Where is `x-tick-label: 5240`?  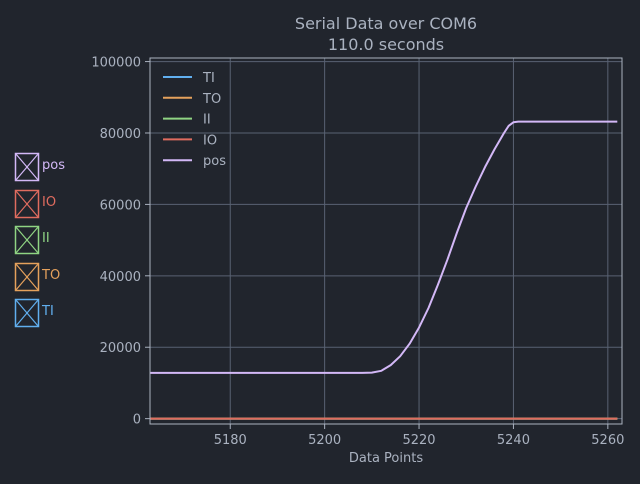
x-tick-label: 5240 is located at coordinates (513, 440).